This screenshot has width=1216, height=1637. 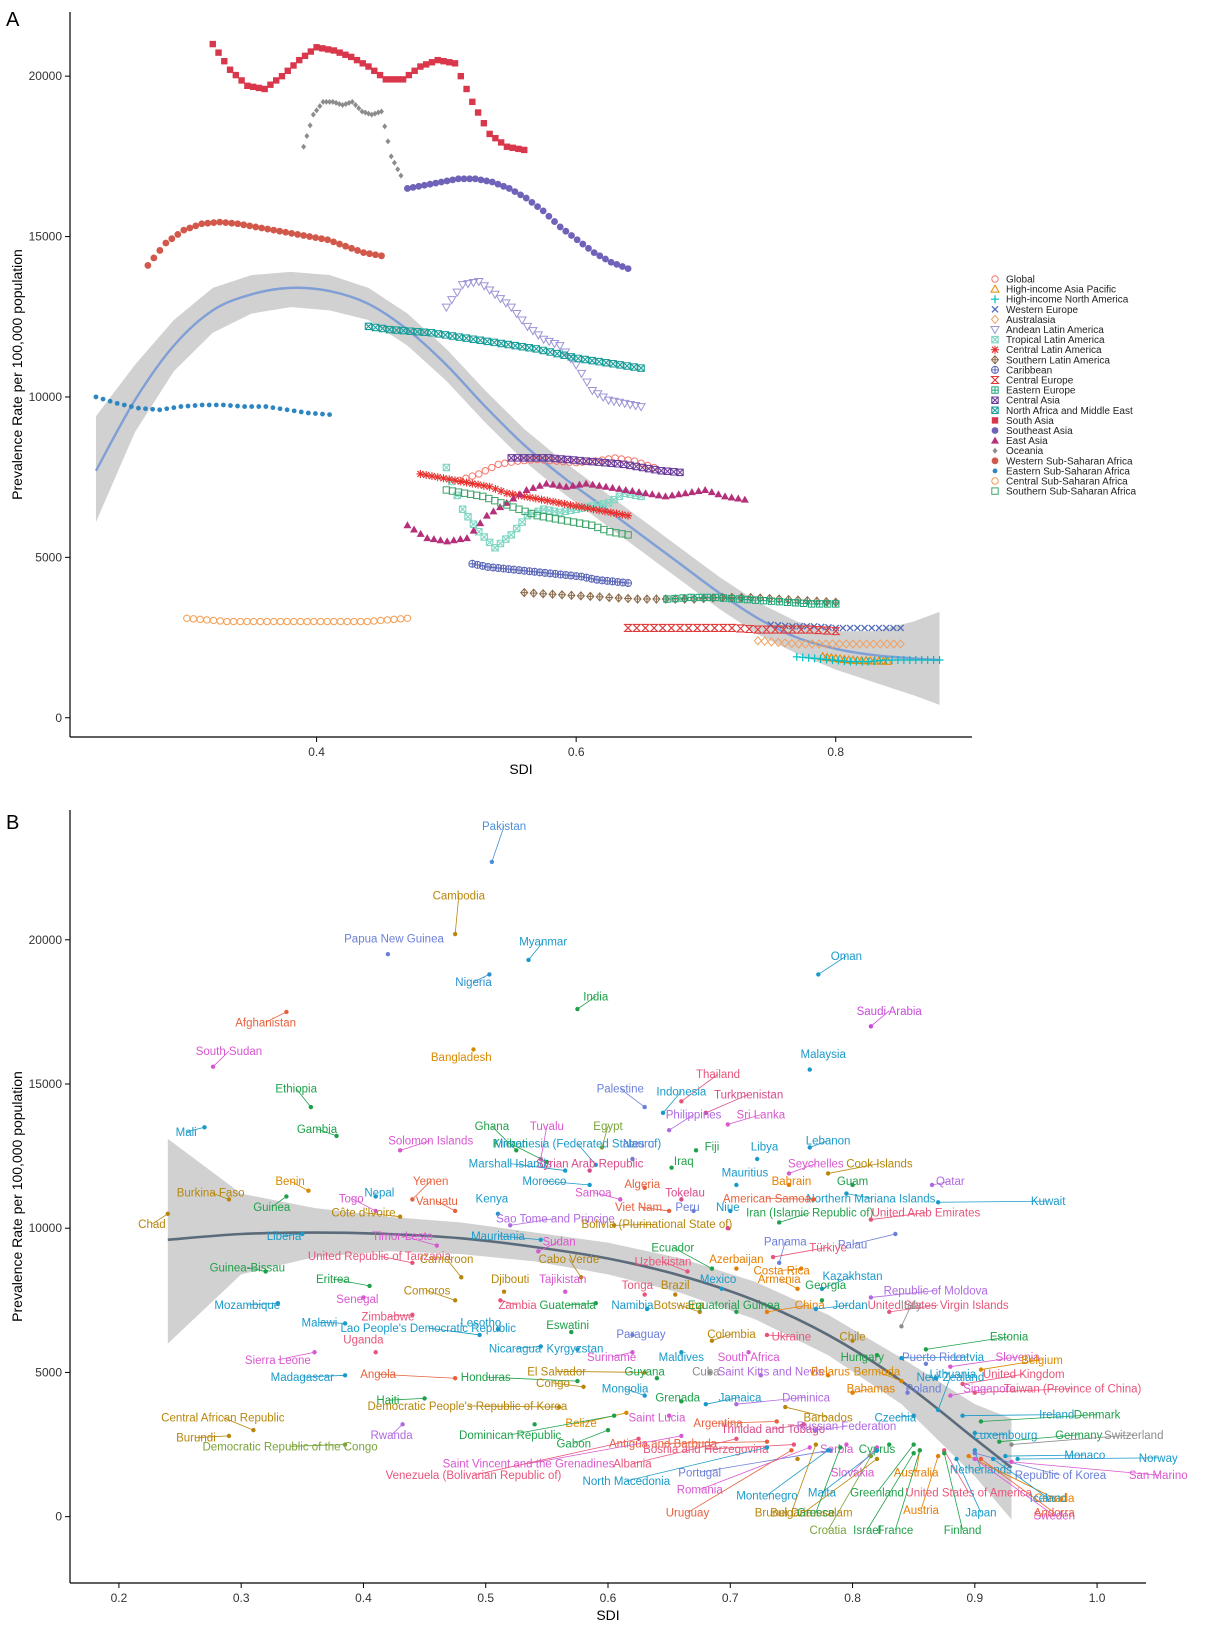 I want to click on legend-label: South Asia, so click(x=1030, y=421).